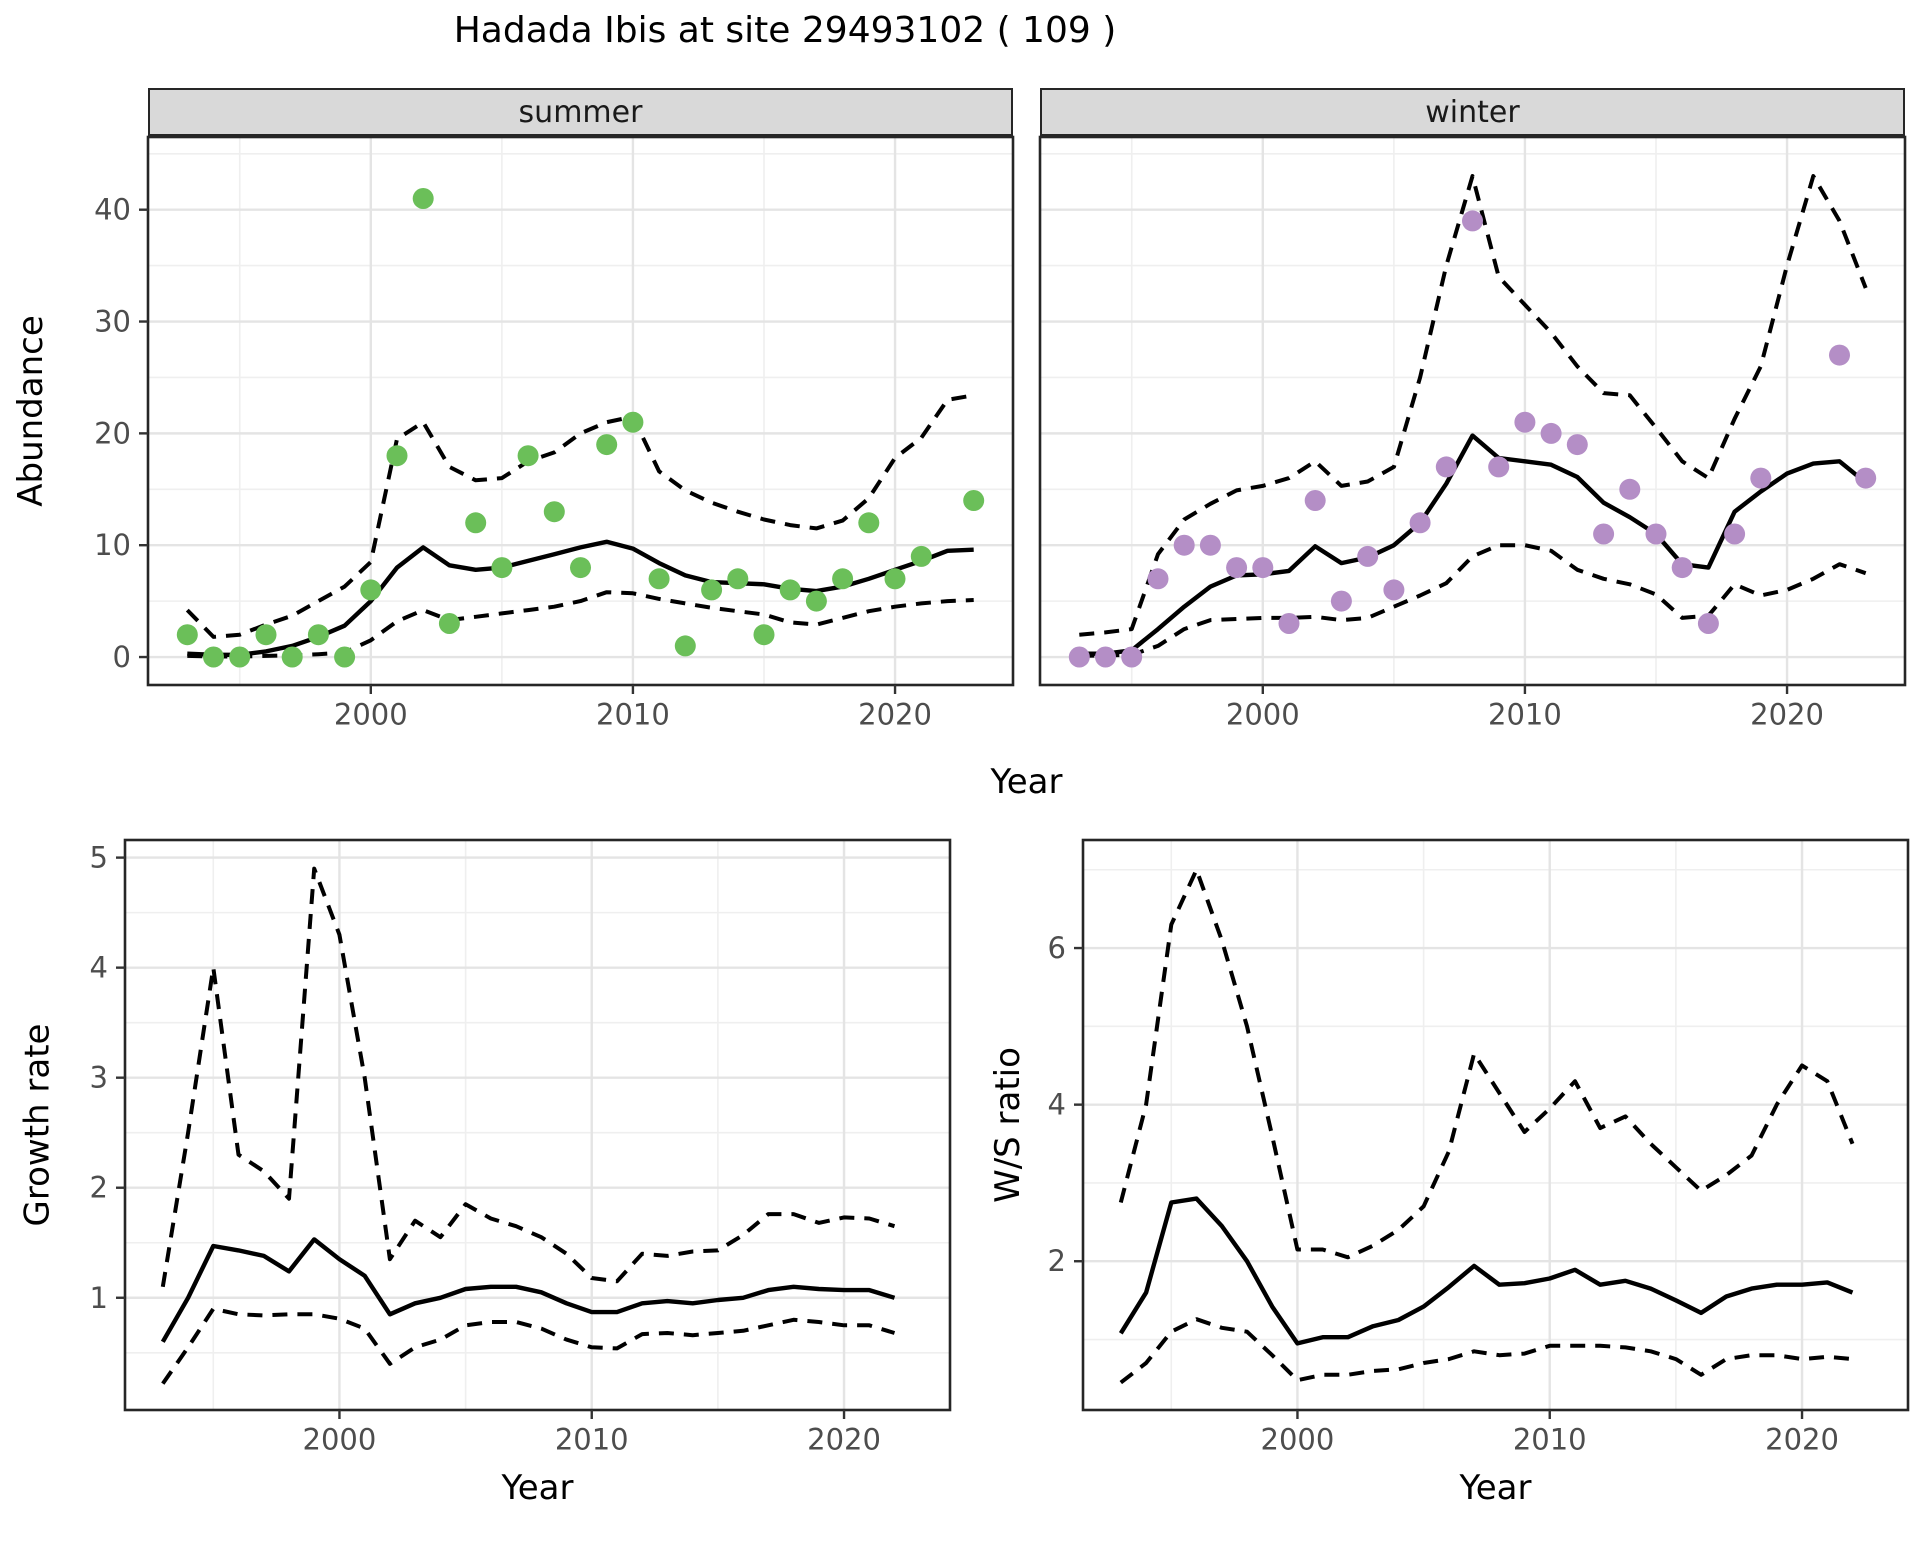  Describe the element at coordinates (112, 545) in the screenshot. I see `summer-y-tick-label: 10` at that location.